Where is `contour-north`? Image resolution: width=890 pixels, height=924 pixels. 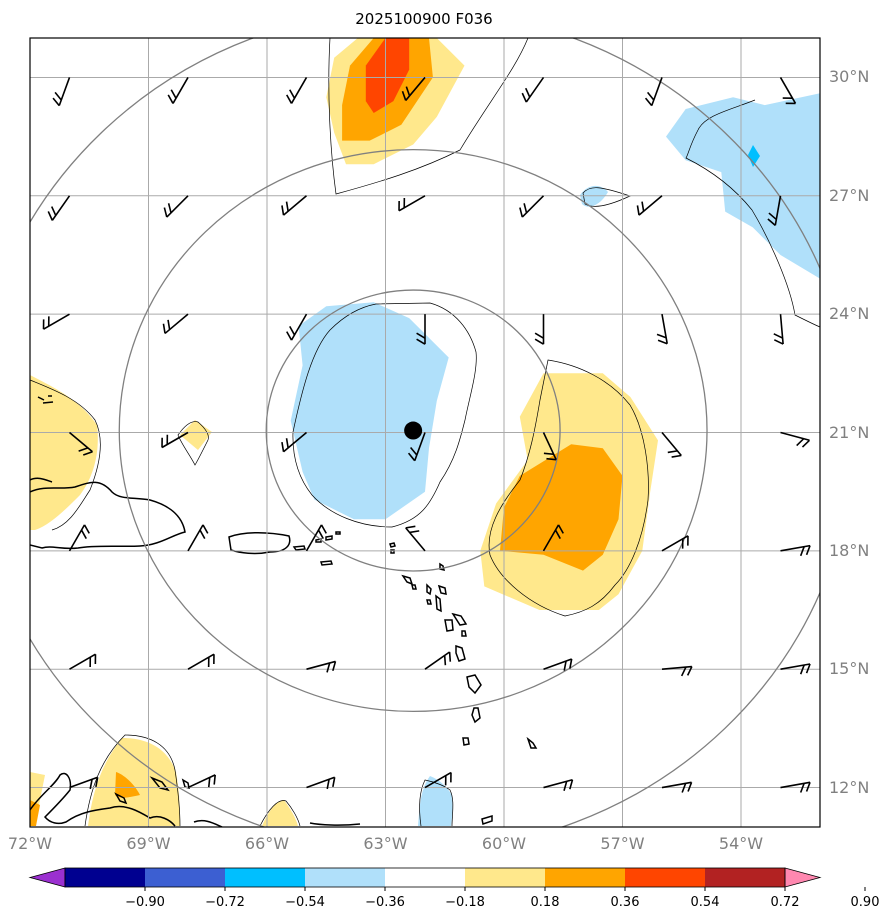 contour-north is located at coordinates (428, 116).